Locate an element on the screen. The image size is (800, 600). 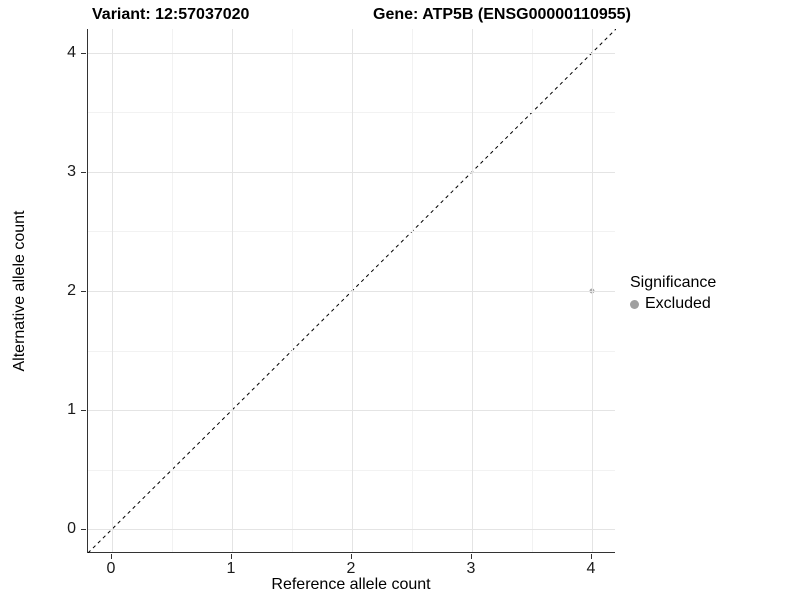
x-tick-label: 0 is located at coordinates (111, 568).